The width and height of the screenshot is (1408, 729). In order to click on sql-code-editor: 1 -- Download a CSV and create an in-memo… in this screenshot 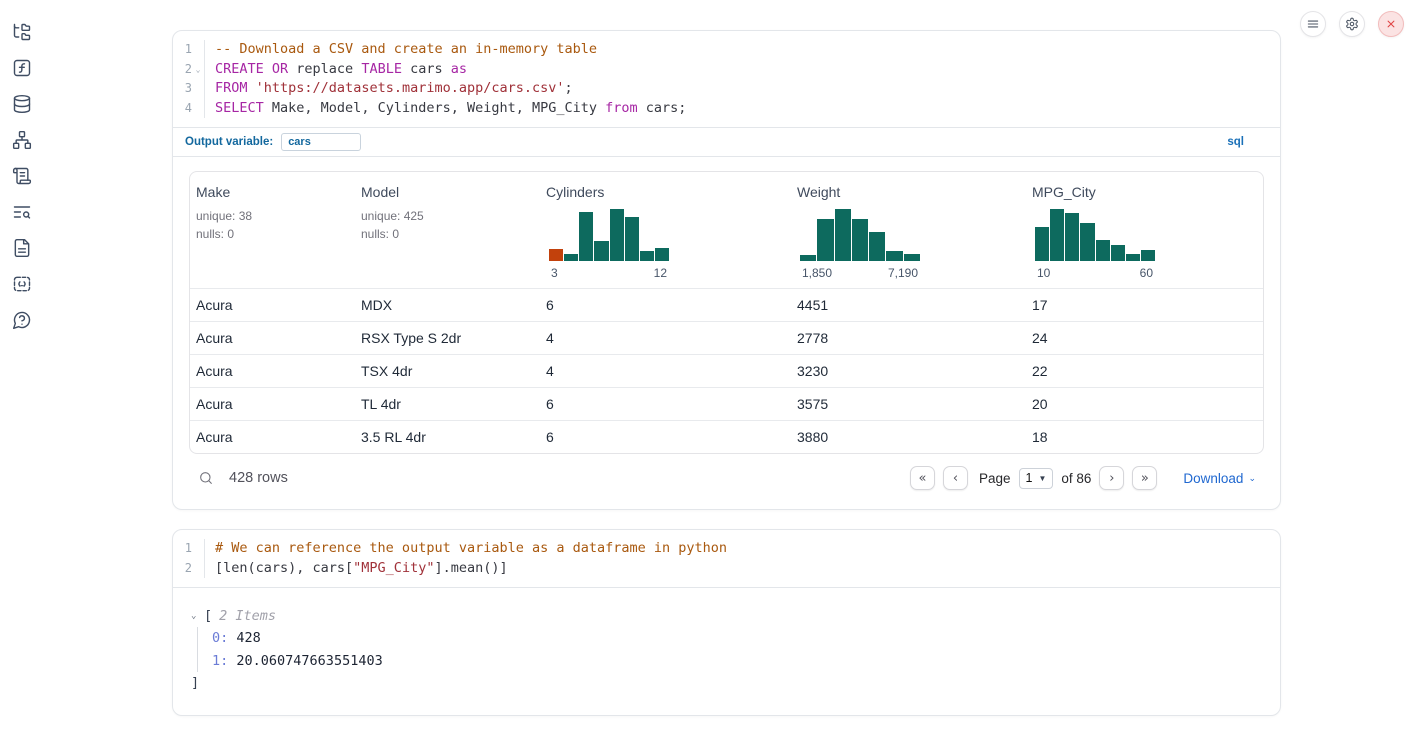, I will do `click(726, 79)`.